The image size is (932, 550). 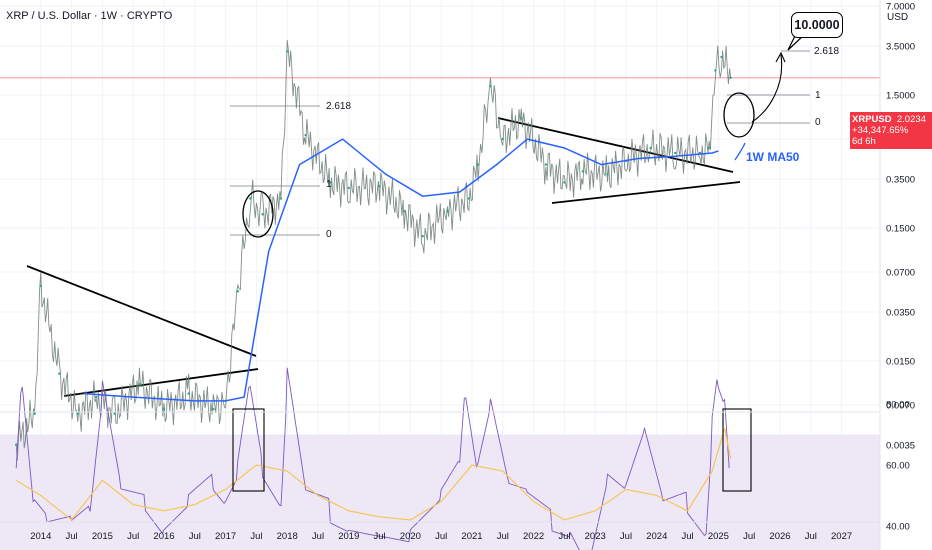 I want to click on price-tick-label: 1.5000, so click(x=900, y=96).